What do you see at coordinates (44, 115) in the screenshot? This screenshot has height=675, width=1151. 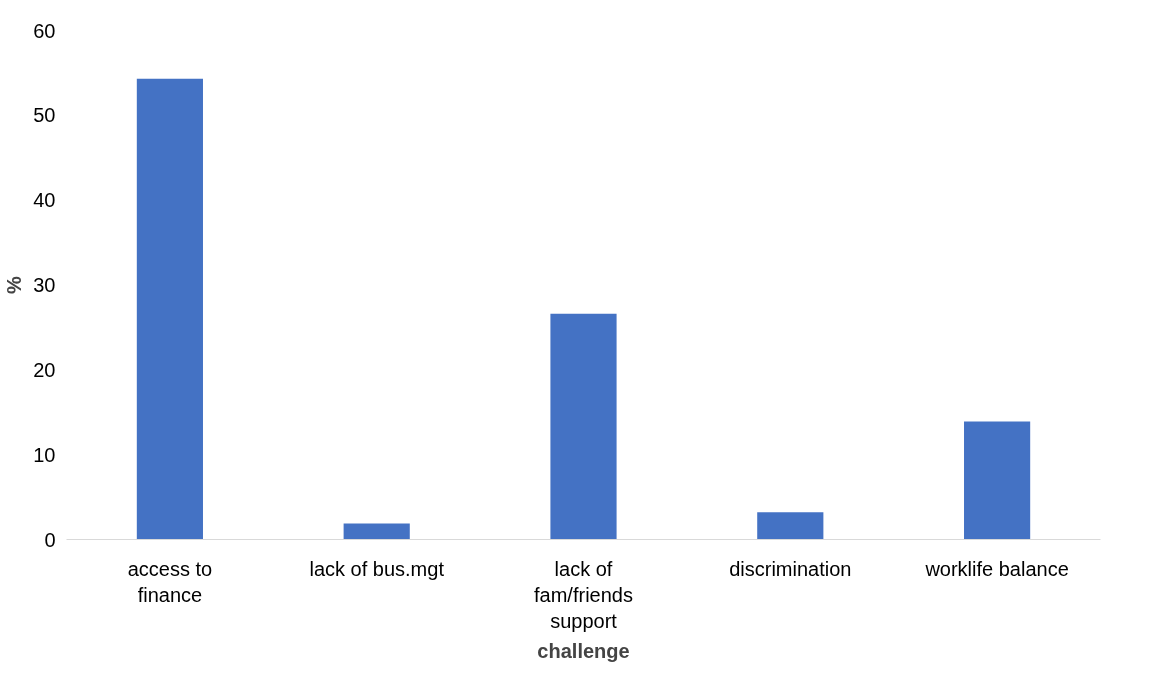 I see `y-tick-label: 50` at bounding box center [44, 115].